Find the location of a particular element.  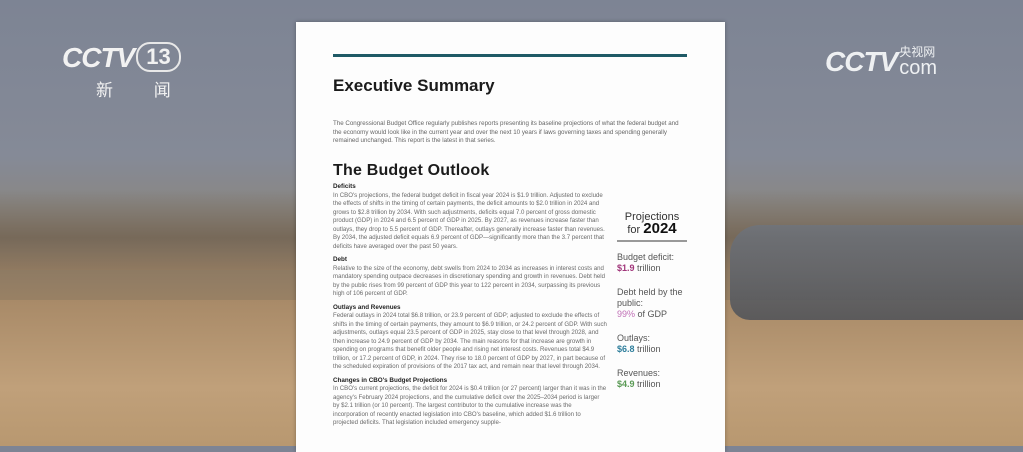

channel-number: 13 is located at coordinates (158, 57).